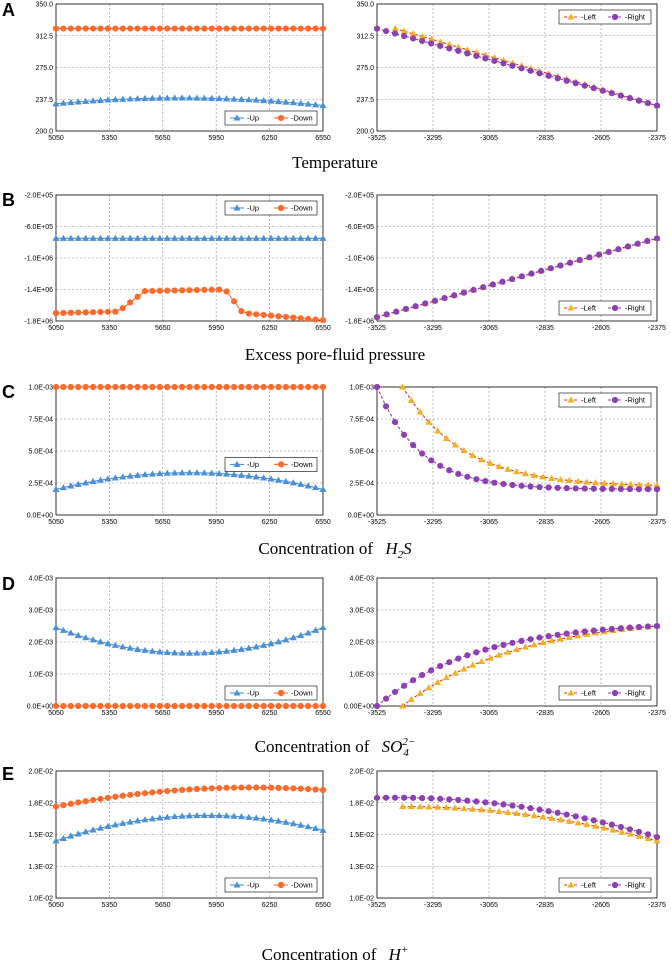  I want to click on x-tick-label: 5650, so click(163, 328).